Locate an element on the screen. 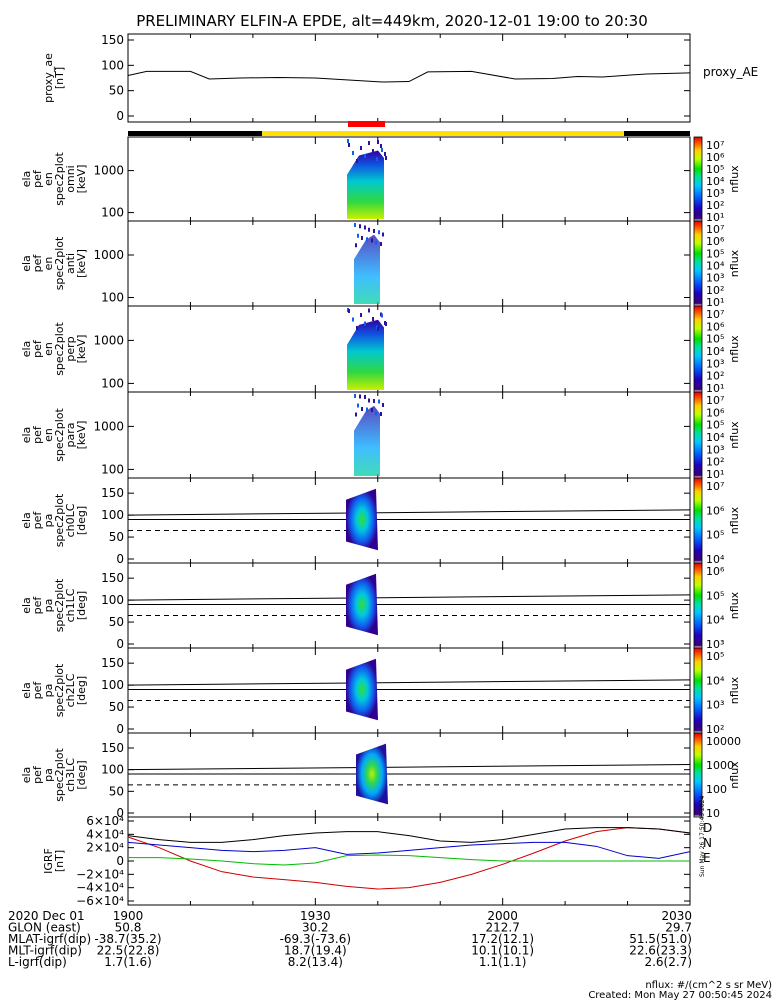  igrf-ytick-label: −2×10⁴ is located at coordinates (100, 874).